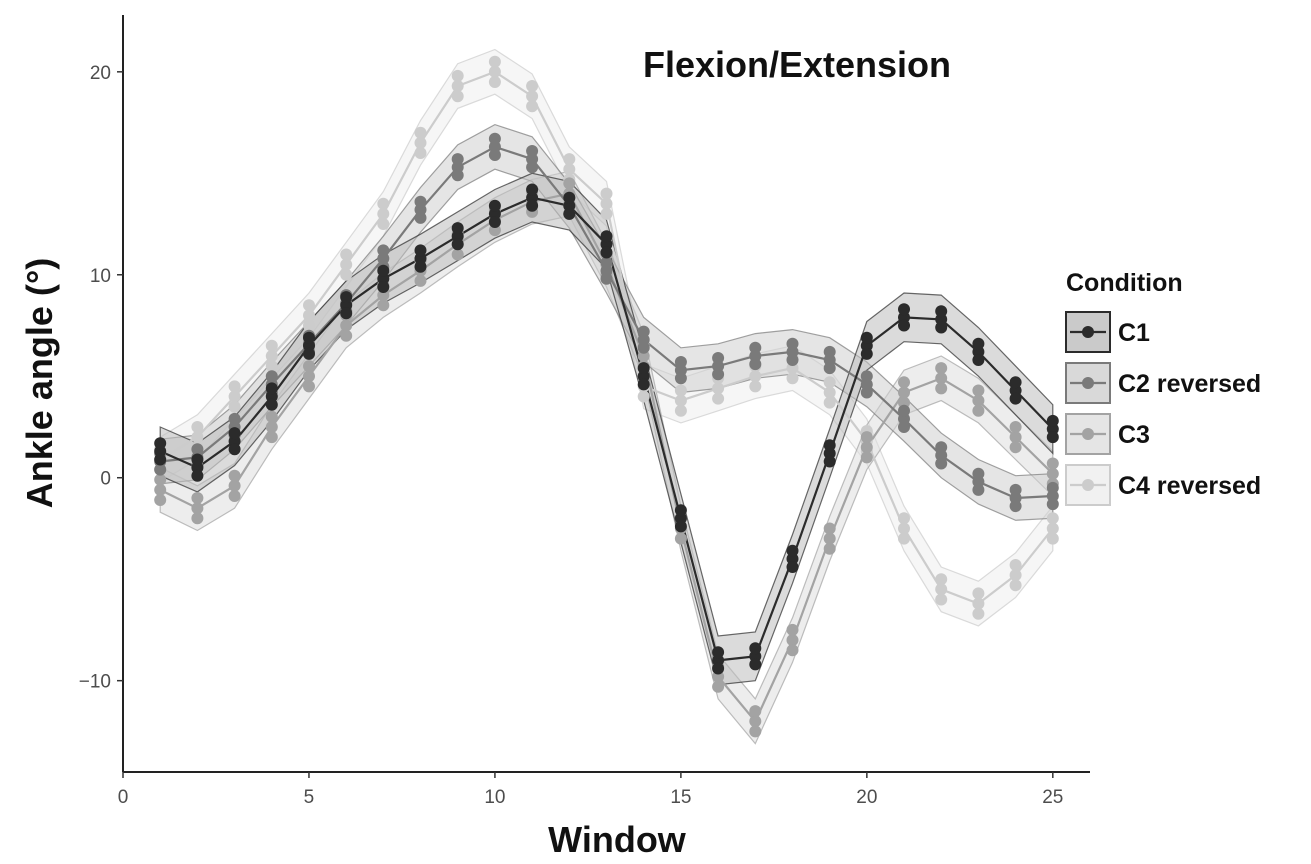 This screenshot has height=864, width=1311. I want to click on legend-title: Condition, so click(1124, 283).